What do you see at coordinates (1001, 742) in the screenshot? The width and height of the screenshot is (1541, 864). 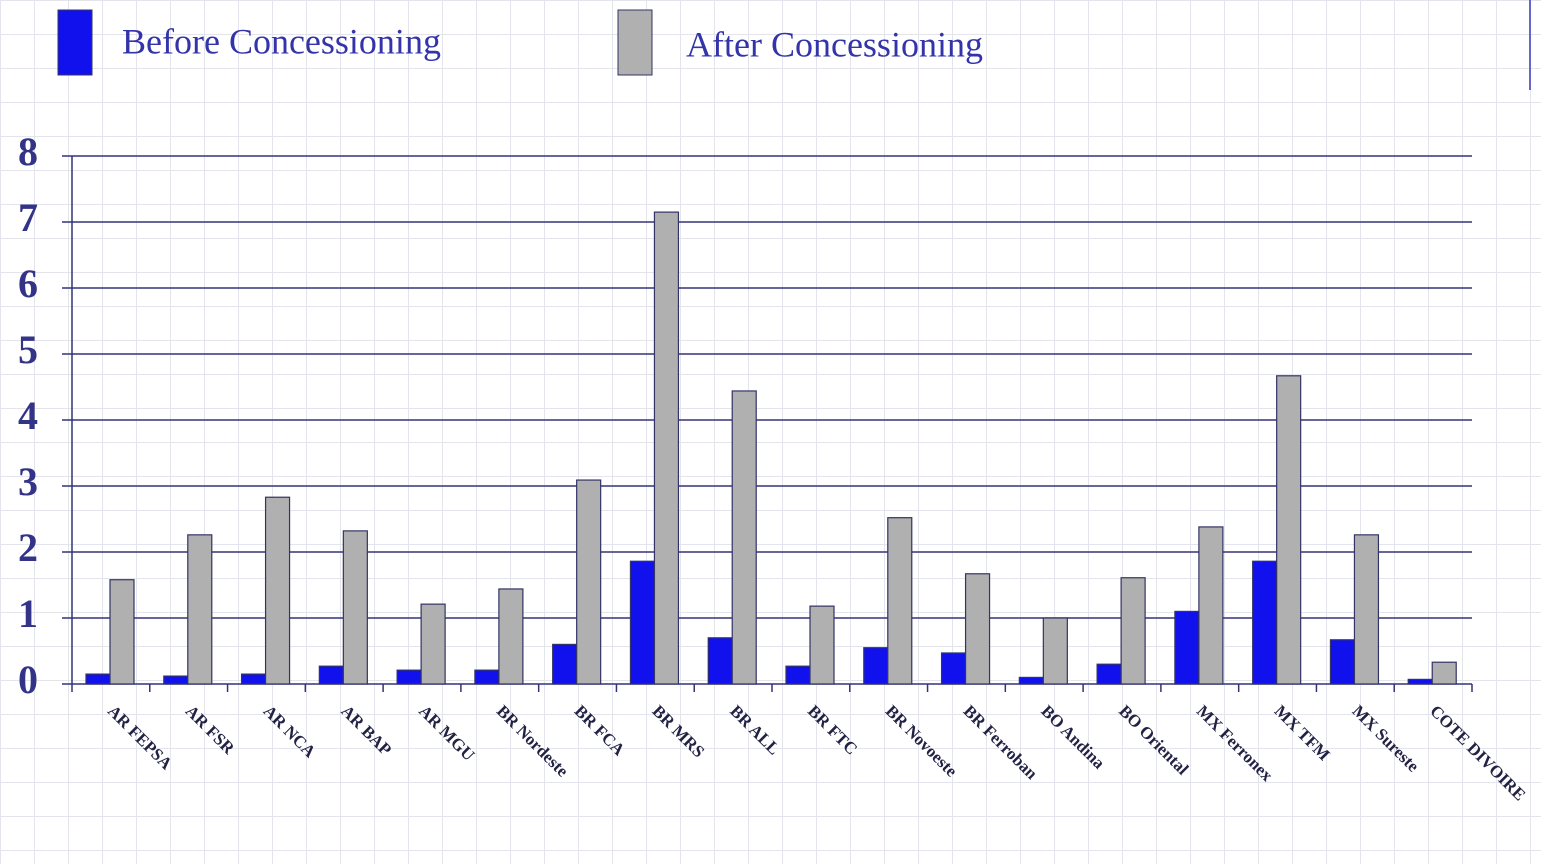 I see `x-tick-label: BR Ferroban` at bounding box center [1001, 742].